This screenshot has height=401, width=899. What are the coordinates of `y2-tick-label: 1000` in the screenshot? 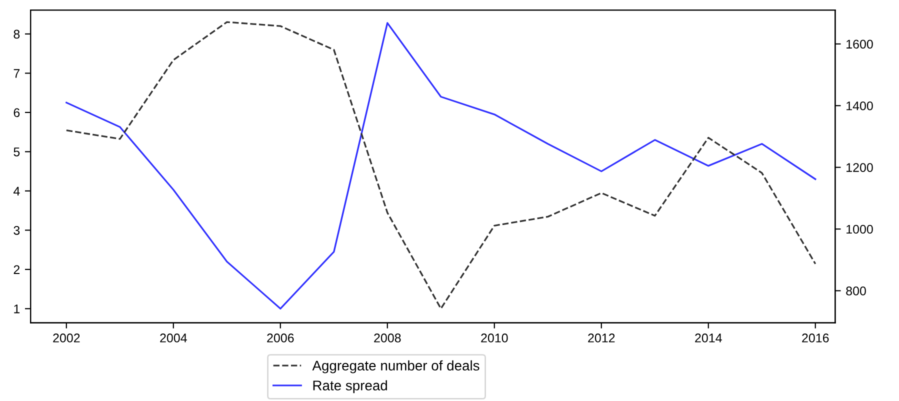 It's located at (859, 229).